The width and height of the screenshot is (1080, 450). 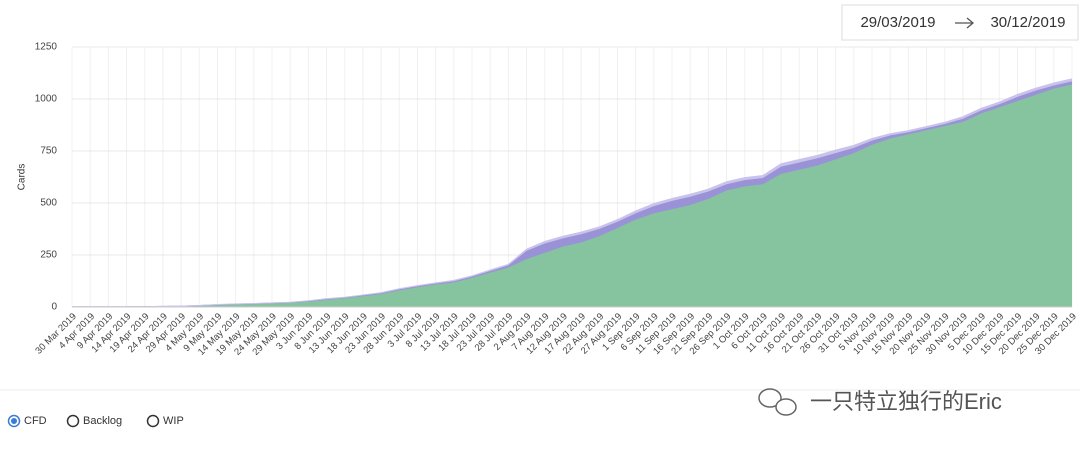 I want to click on radio-label: CFD, so click(x=35, y=421).